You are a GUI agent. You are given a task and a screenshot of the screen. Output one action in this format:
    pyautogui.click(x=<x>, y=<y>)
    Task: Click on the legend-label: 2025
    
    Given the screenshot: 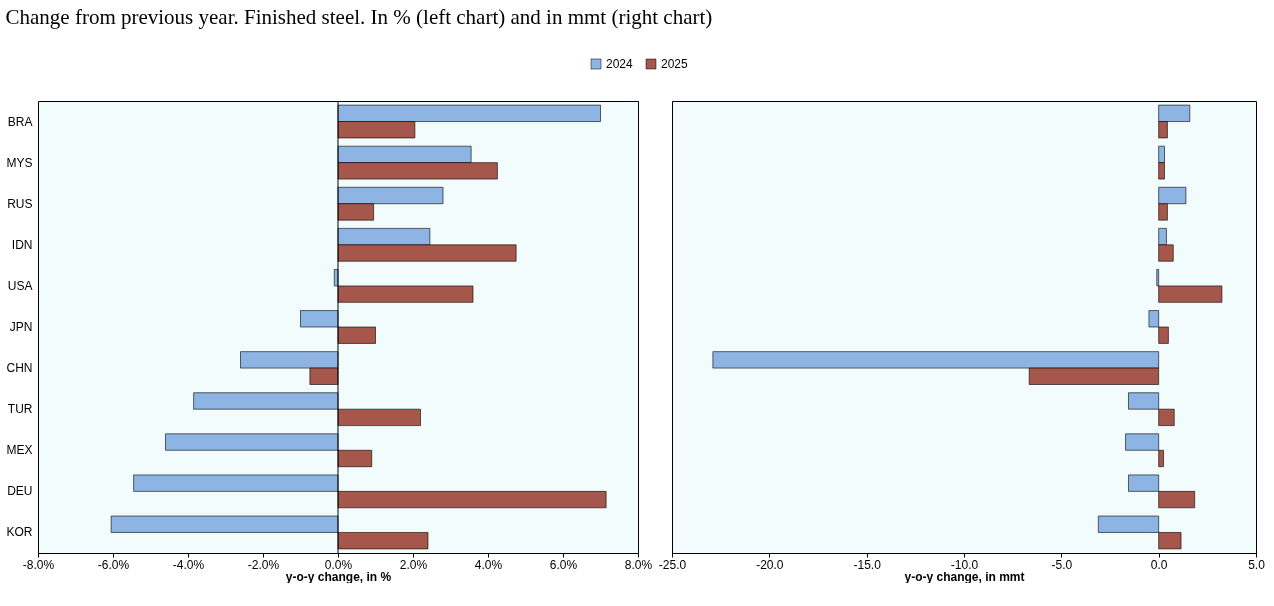 What is the action you would take?
    pyautogui.click(x=675, y=64)
    